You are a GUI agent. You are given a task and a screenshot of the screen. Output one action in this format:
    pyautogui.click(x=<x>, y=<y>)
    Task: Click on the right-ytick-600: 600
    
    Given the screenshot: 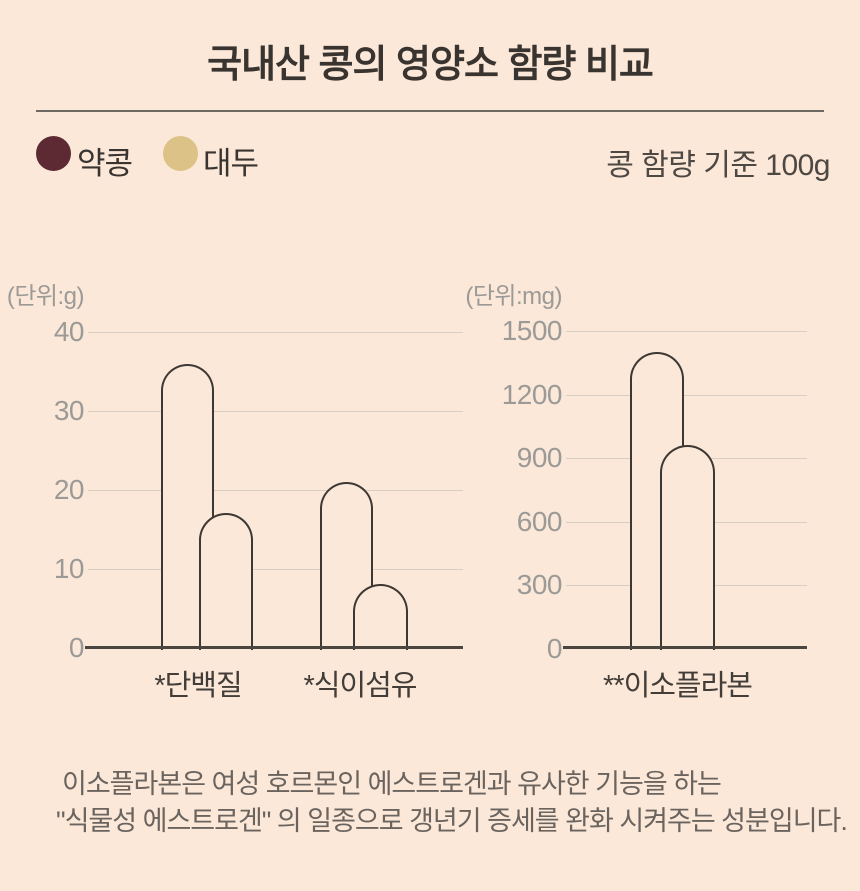 What is the action you would take?
    pyautogui.click(x=539, y=521)
    